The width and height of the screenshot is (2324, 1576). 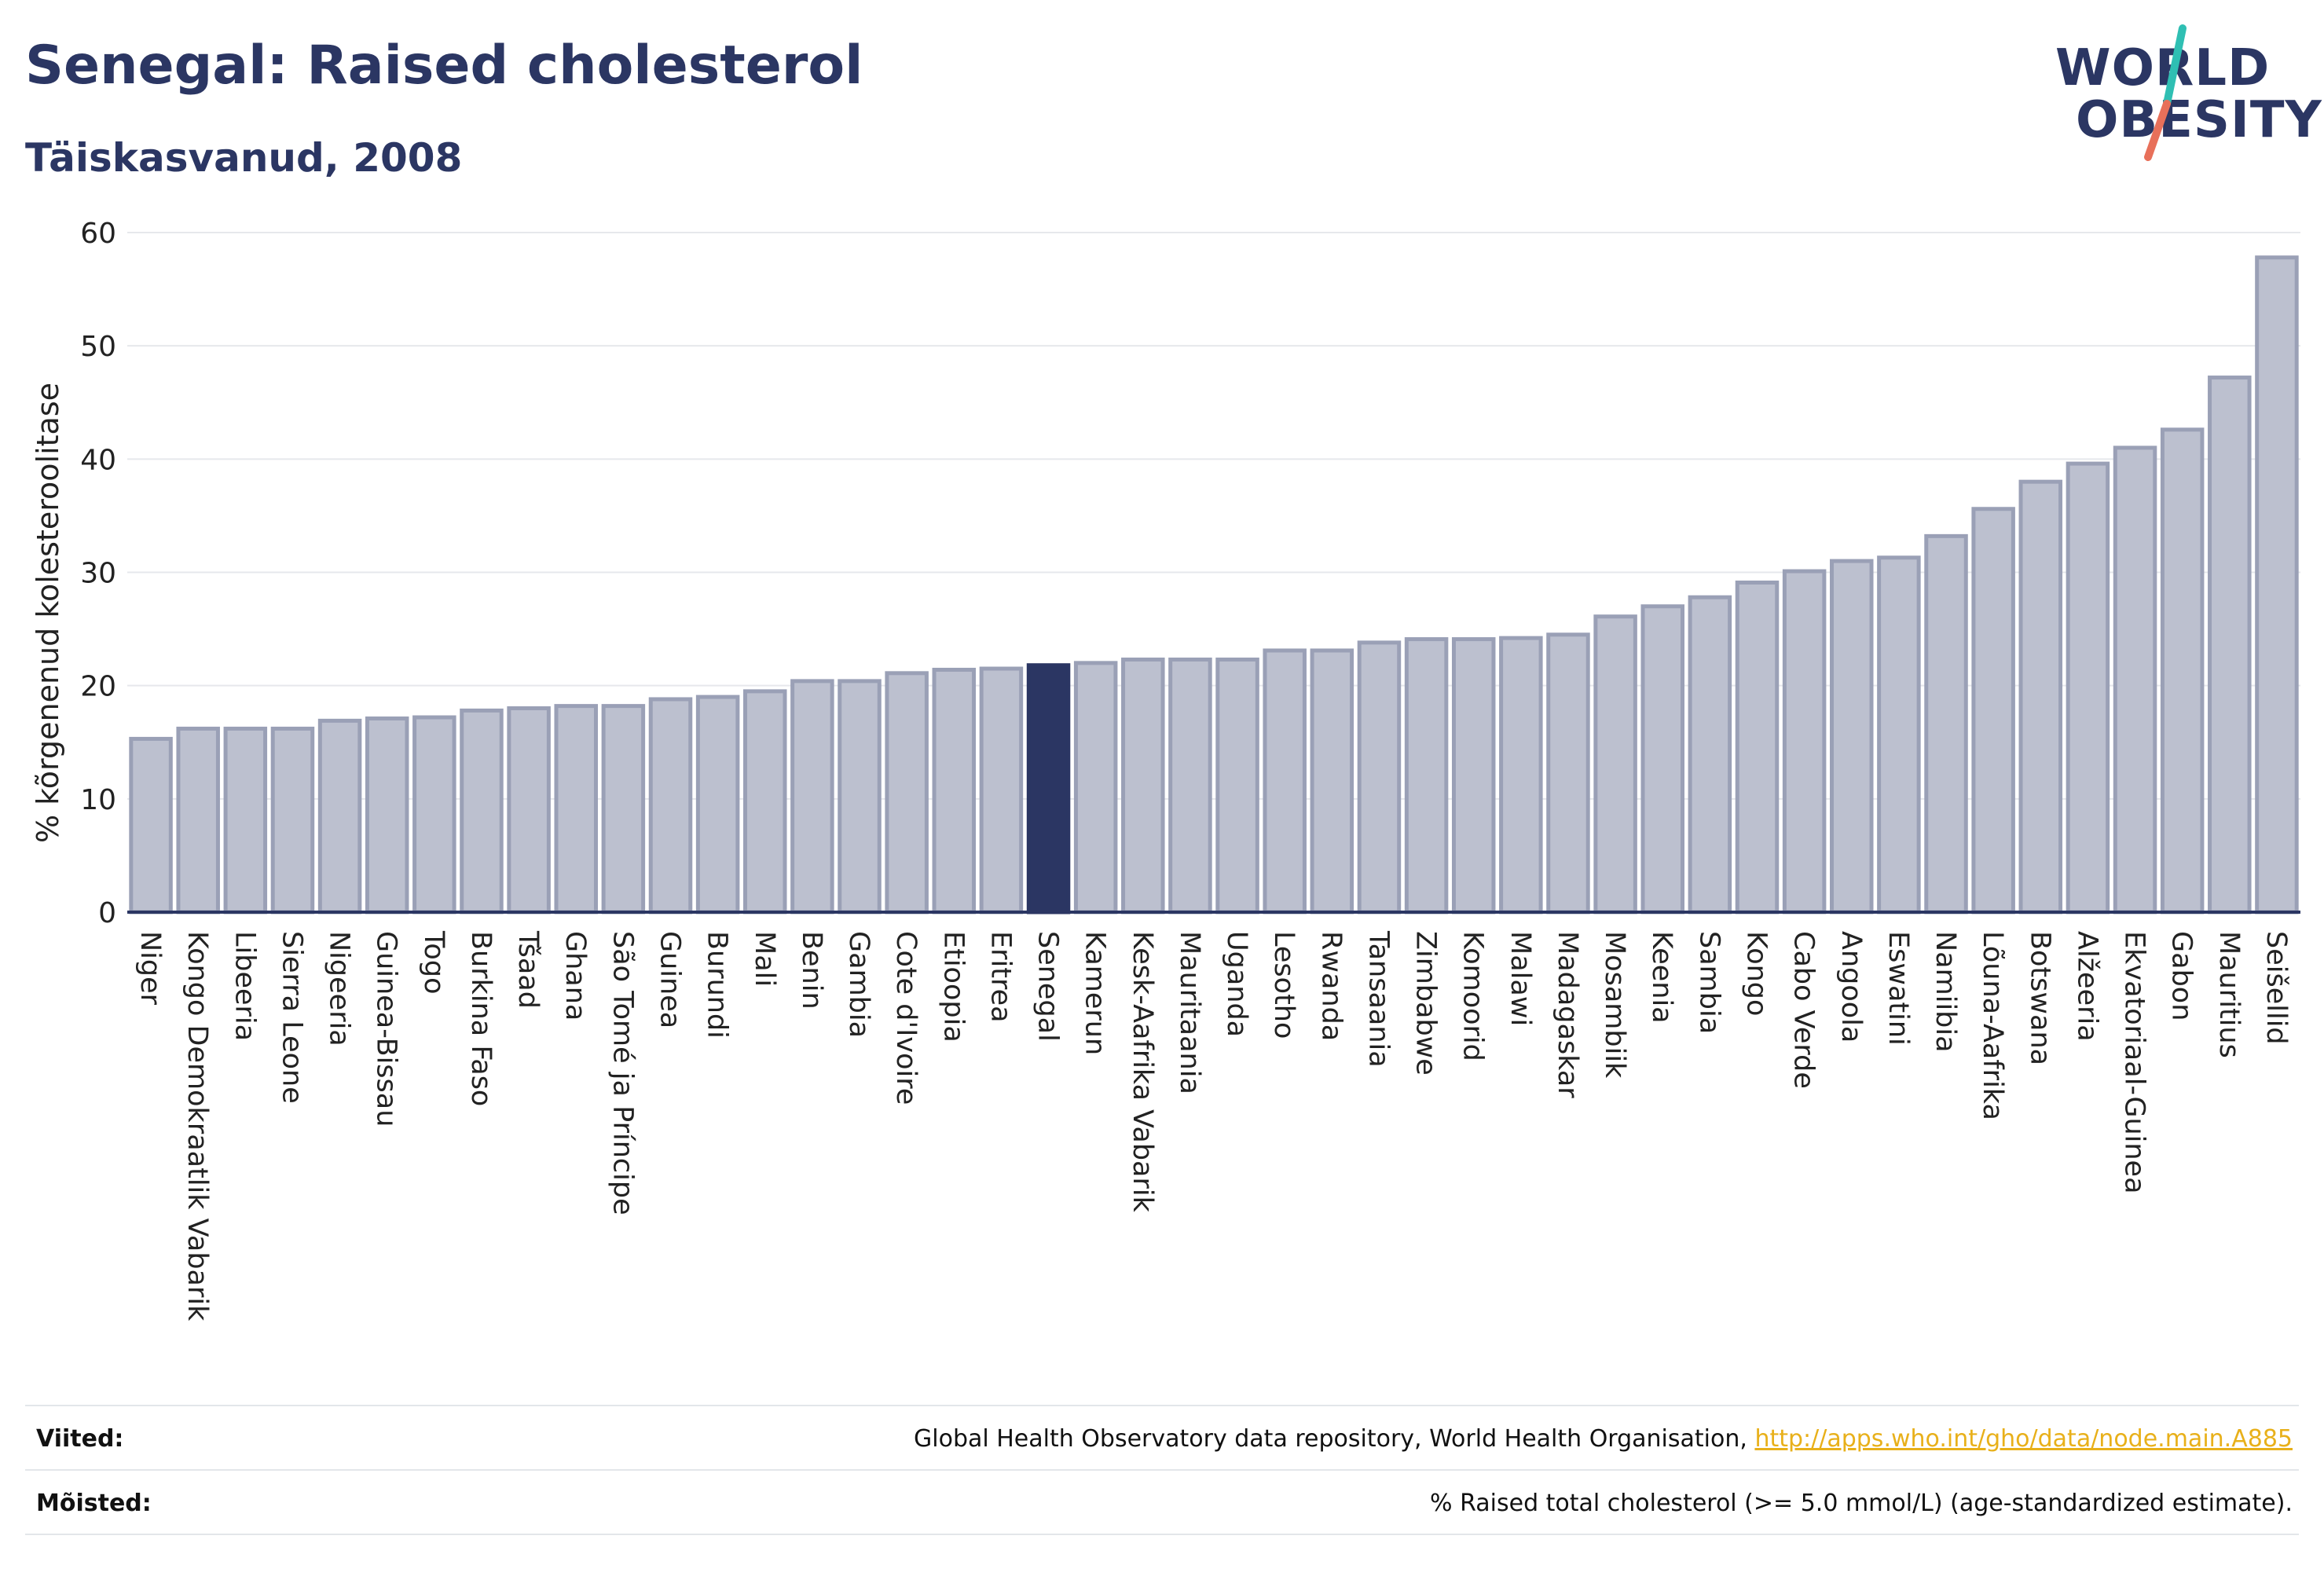 What do you see at coordinates (339, 816) in the screenshot?
I see `bar-nigeeria` at bounding box center [339, 816].